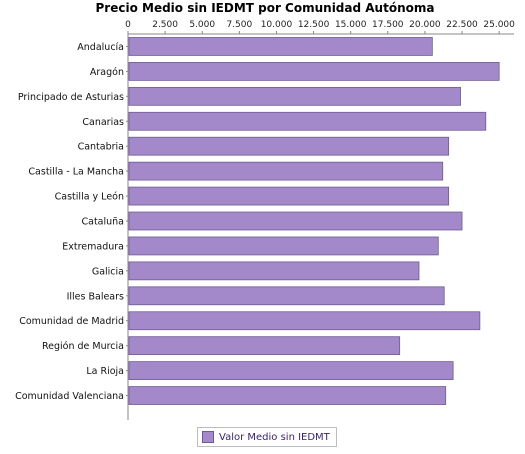 The width and height of the screenshot is (525, 454). Describe the element at coordinates (425, 25) in the screenshot. I see `x-tick-label: 20.000` at that location.